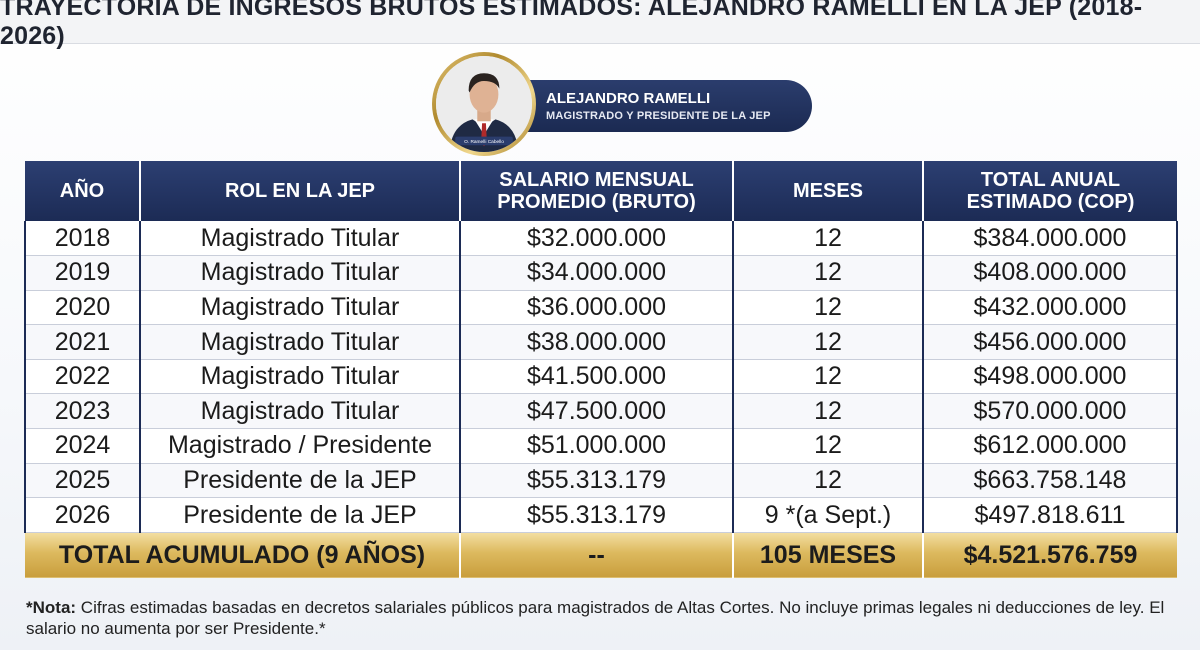 This screenshot has height=650, width=1200. I want to click on cell-year: 2018, so click(82, 239).